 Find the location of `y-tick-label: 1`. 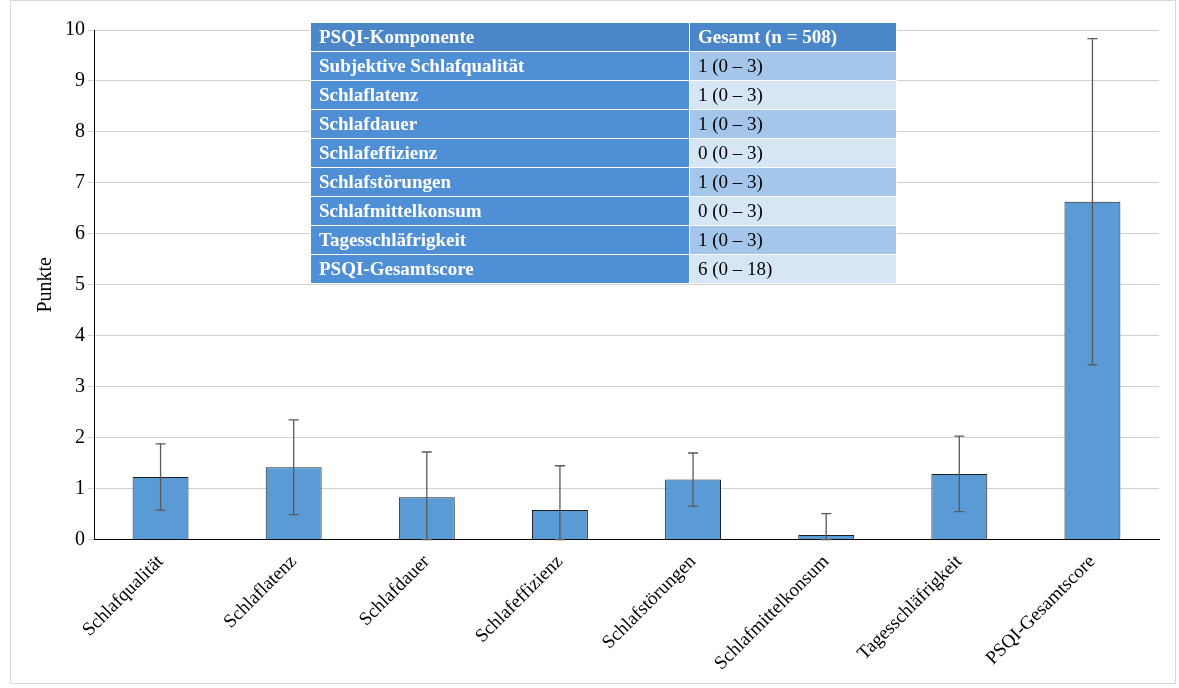

y-tick-label: 1 is located at coordinates (80, 486).